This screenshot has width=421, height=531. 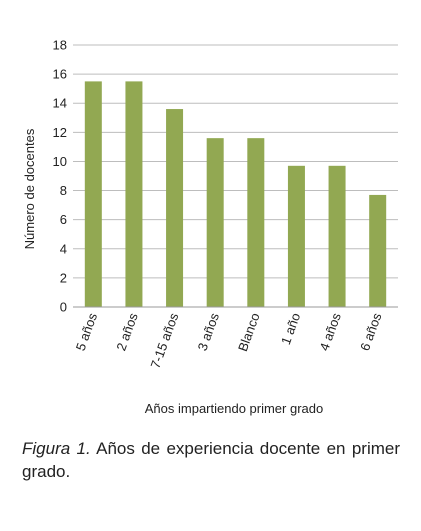 I want to click on y-tick-label: 8, so click(x=63, y=190).